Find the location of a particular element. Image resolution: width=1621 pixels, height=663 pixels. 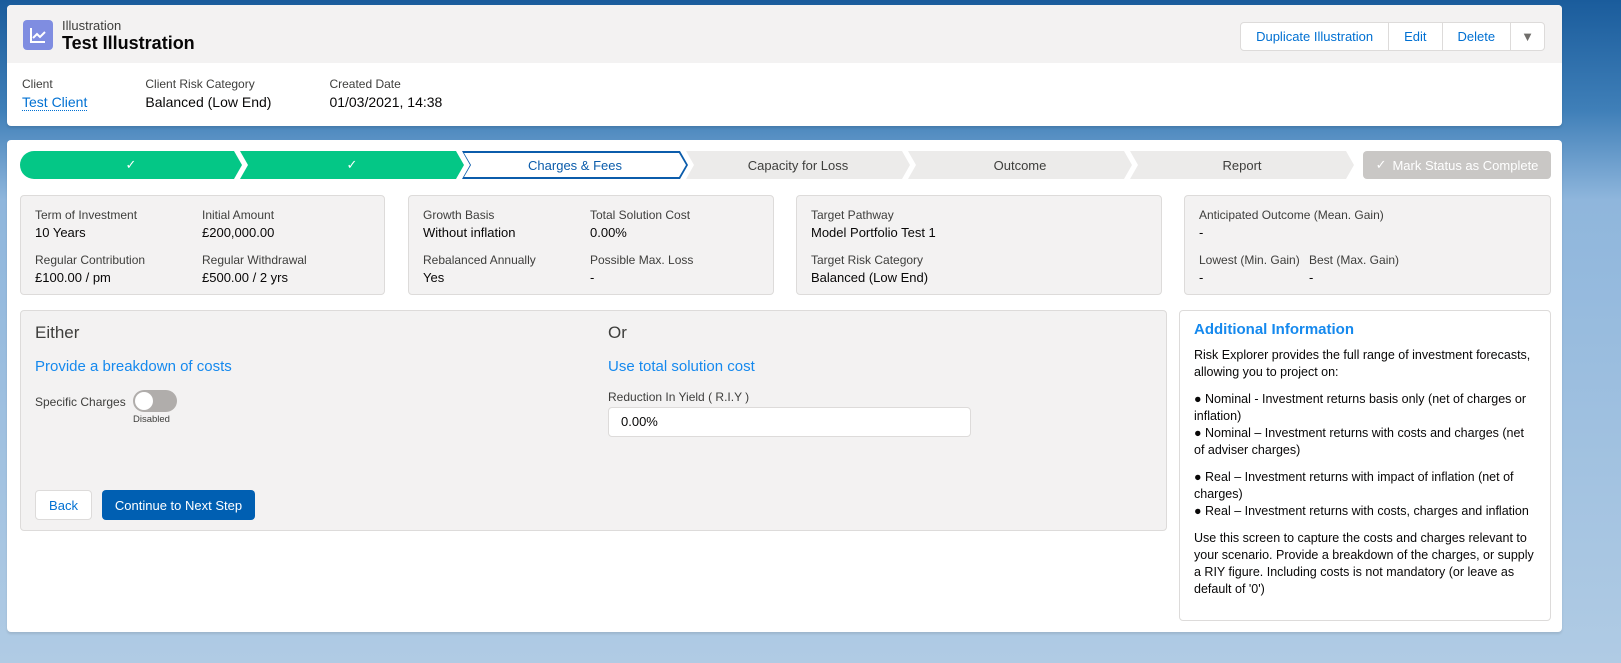

path-step-2: ✓ is located at coordinates (352, 165).